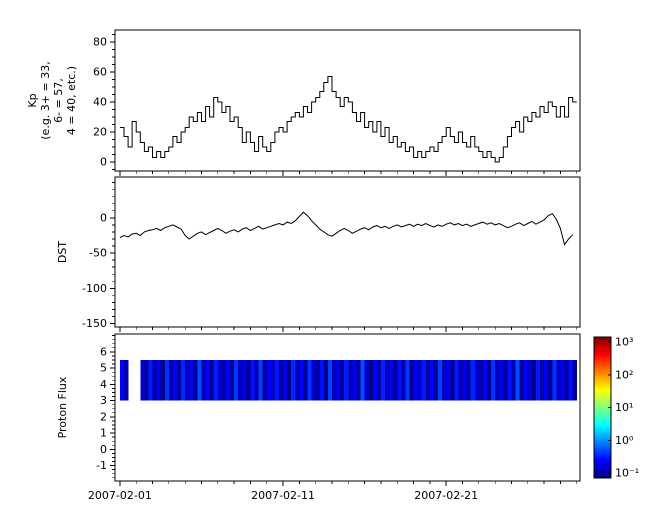 The width and height of the screenshot is (665, 523). What do you see at coordinates (45, 100) in the screenshot?
I see `kp-ylabel: (e.g. 3+ = 33,` at bounding box center [45, 100].